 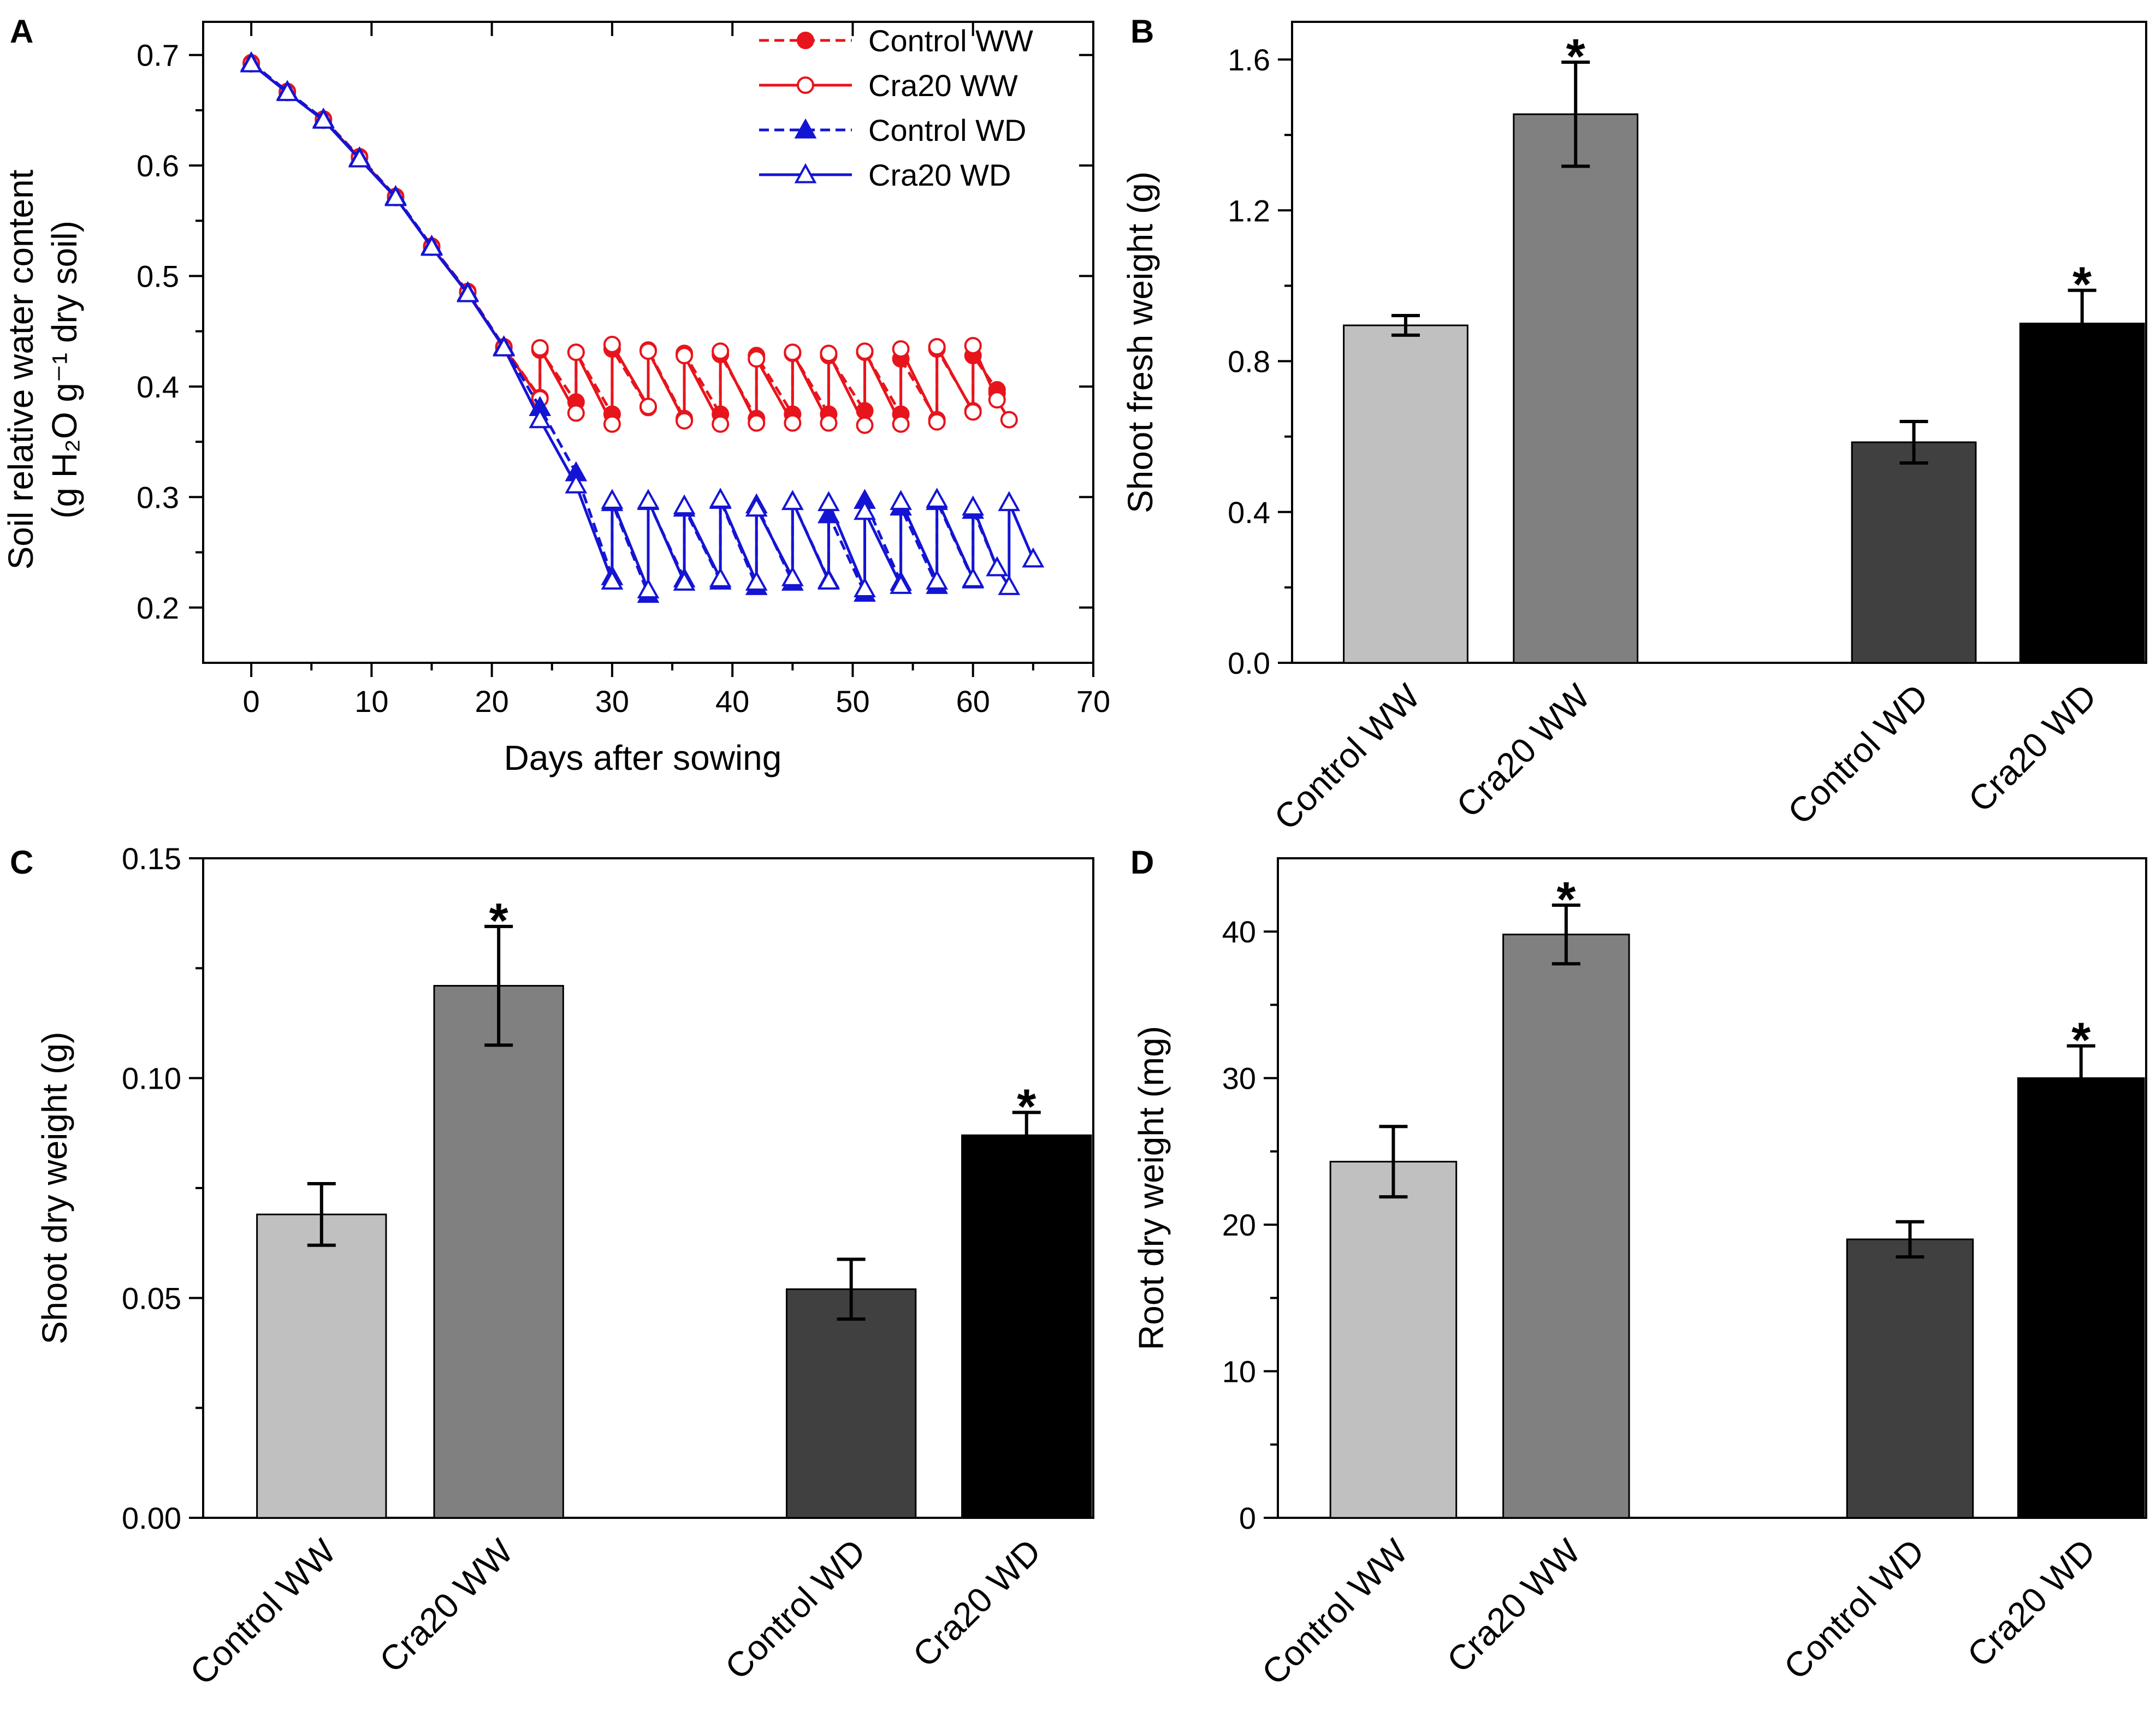 I want to click on legend-label: Control WD, so click(x=947, y=130).